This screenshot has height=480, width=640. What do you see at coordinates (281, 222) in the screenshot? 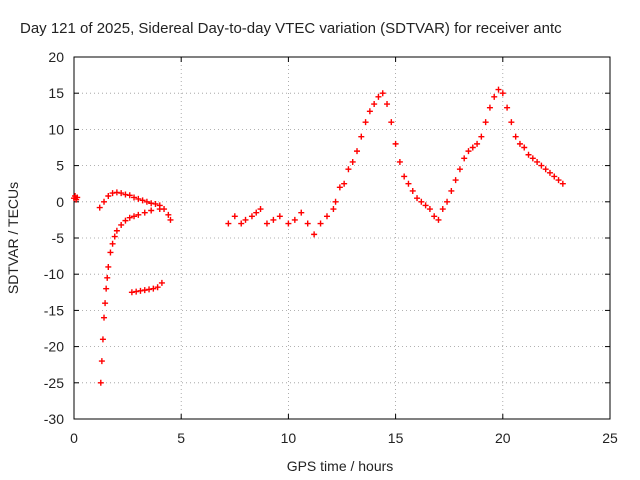
I see `series-mid` at bounding box center [281, 222].